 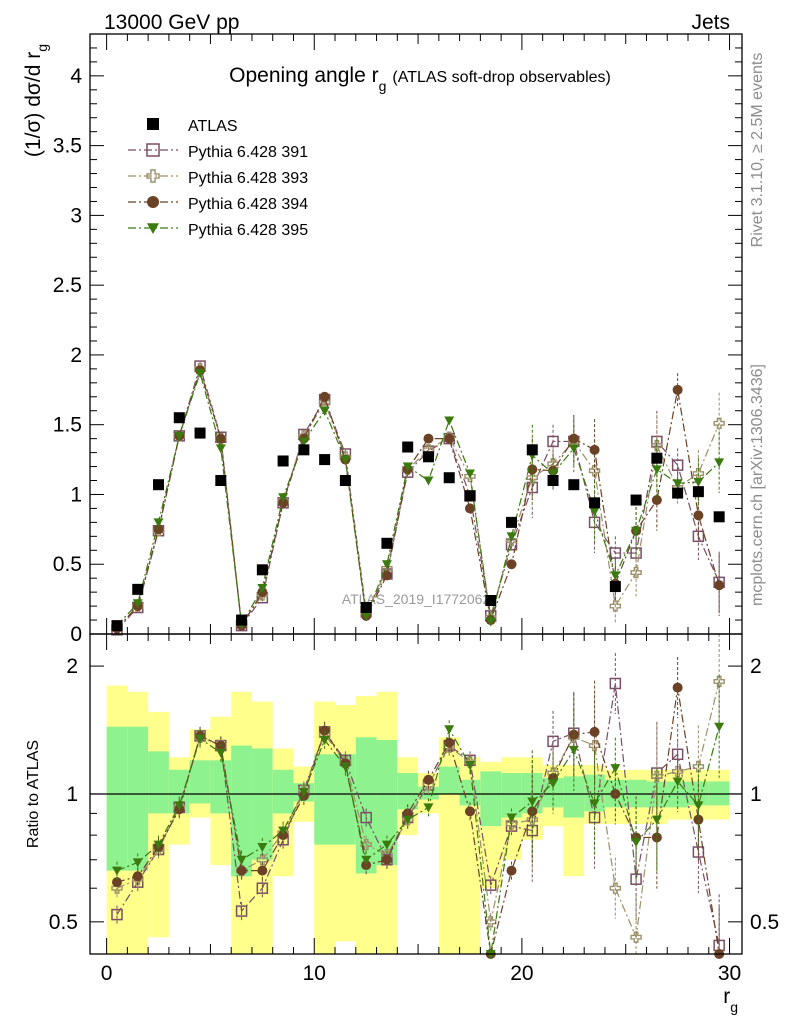 What do you see at coordinates (757, 150) in the screenshot?
I see `rivet-version-label: Rivet 3.1.10, ≥ 2.5M events` at bounding box center [757, 150].